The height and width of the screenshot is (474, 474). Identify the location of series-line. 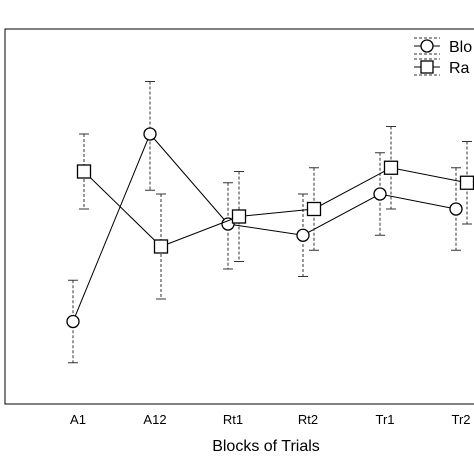
(275, 207).